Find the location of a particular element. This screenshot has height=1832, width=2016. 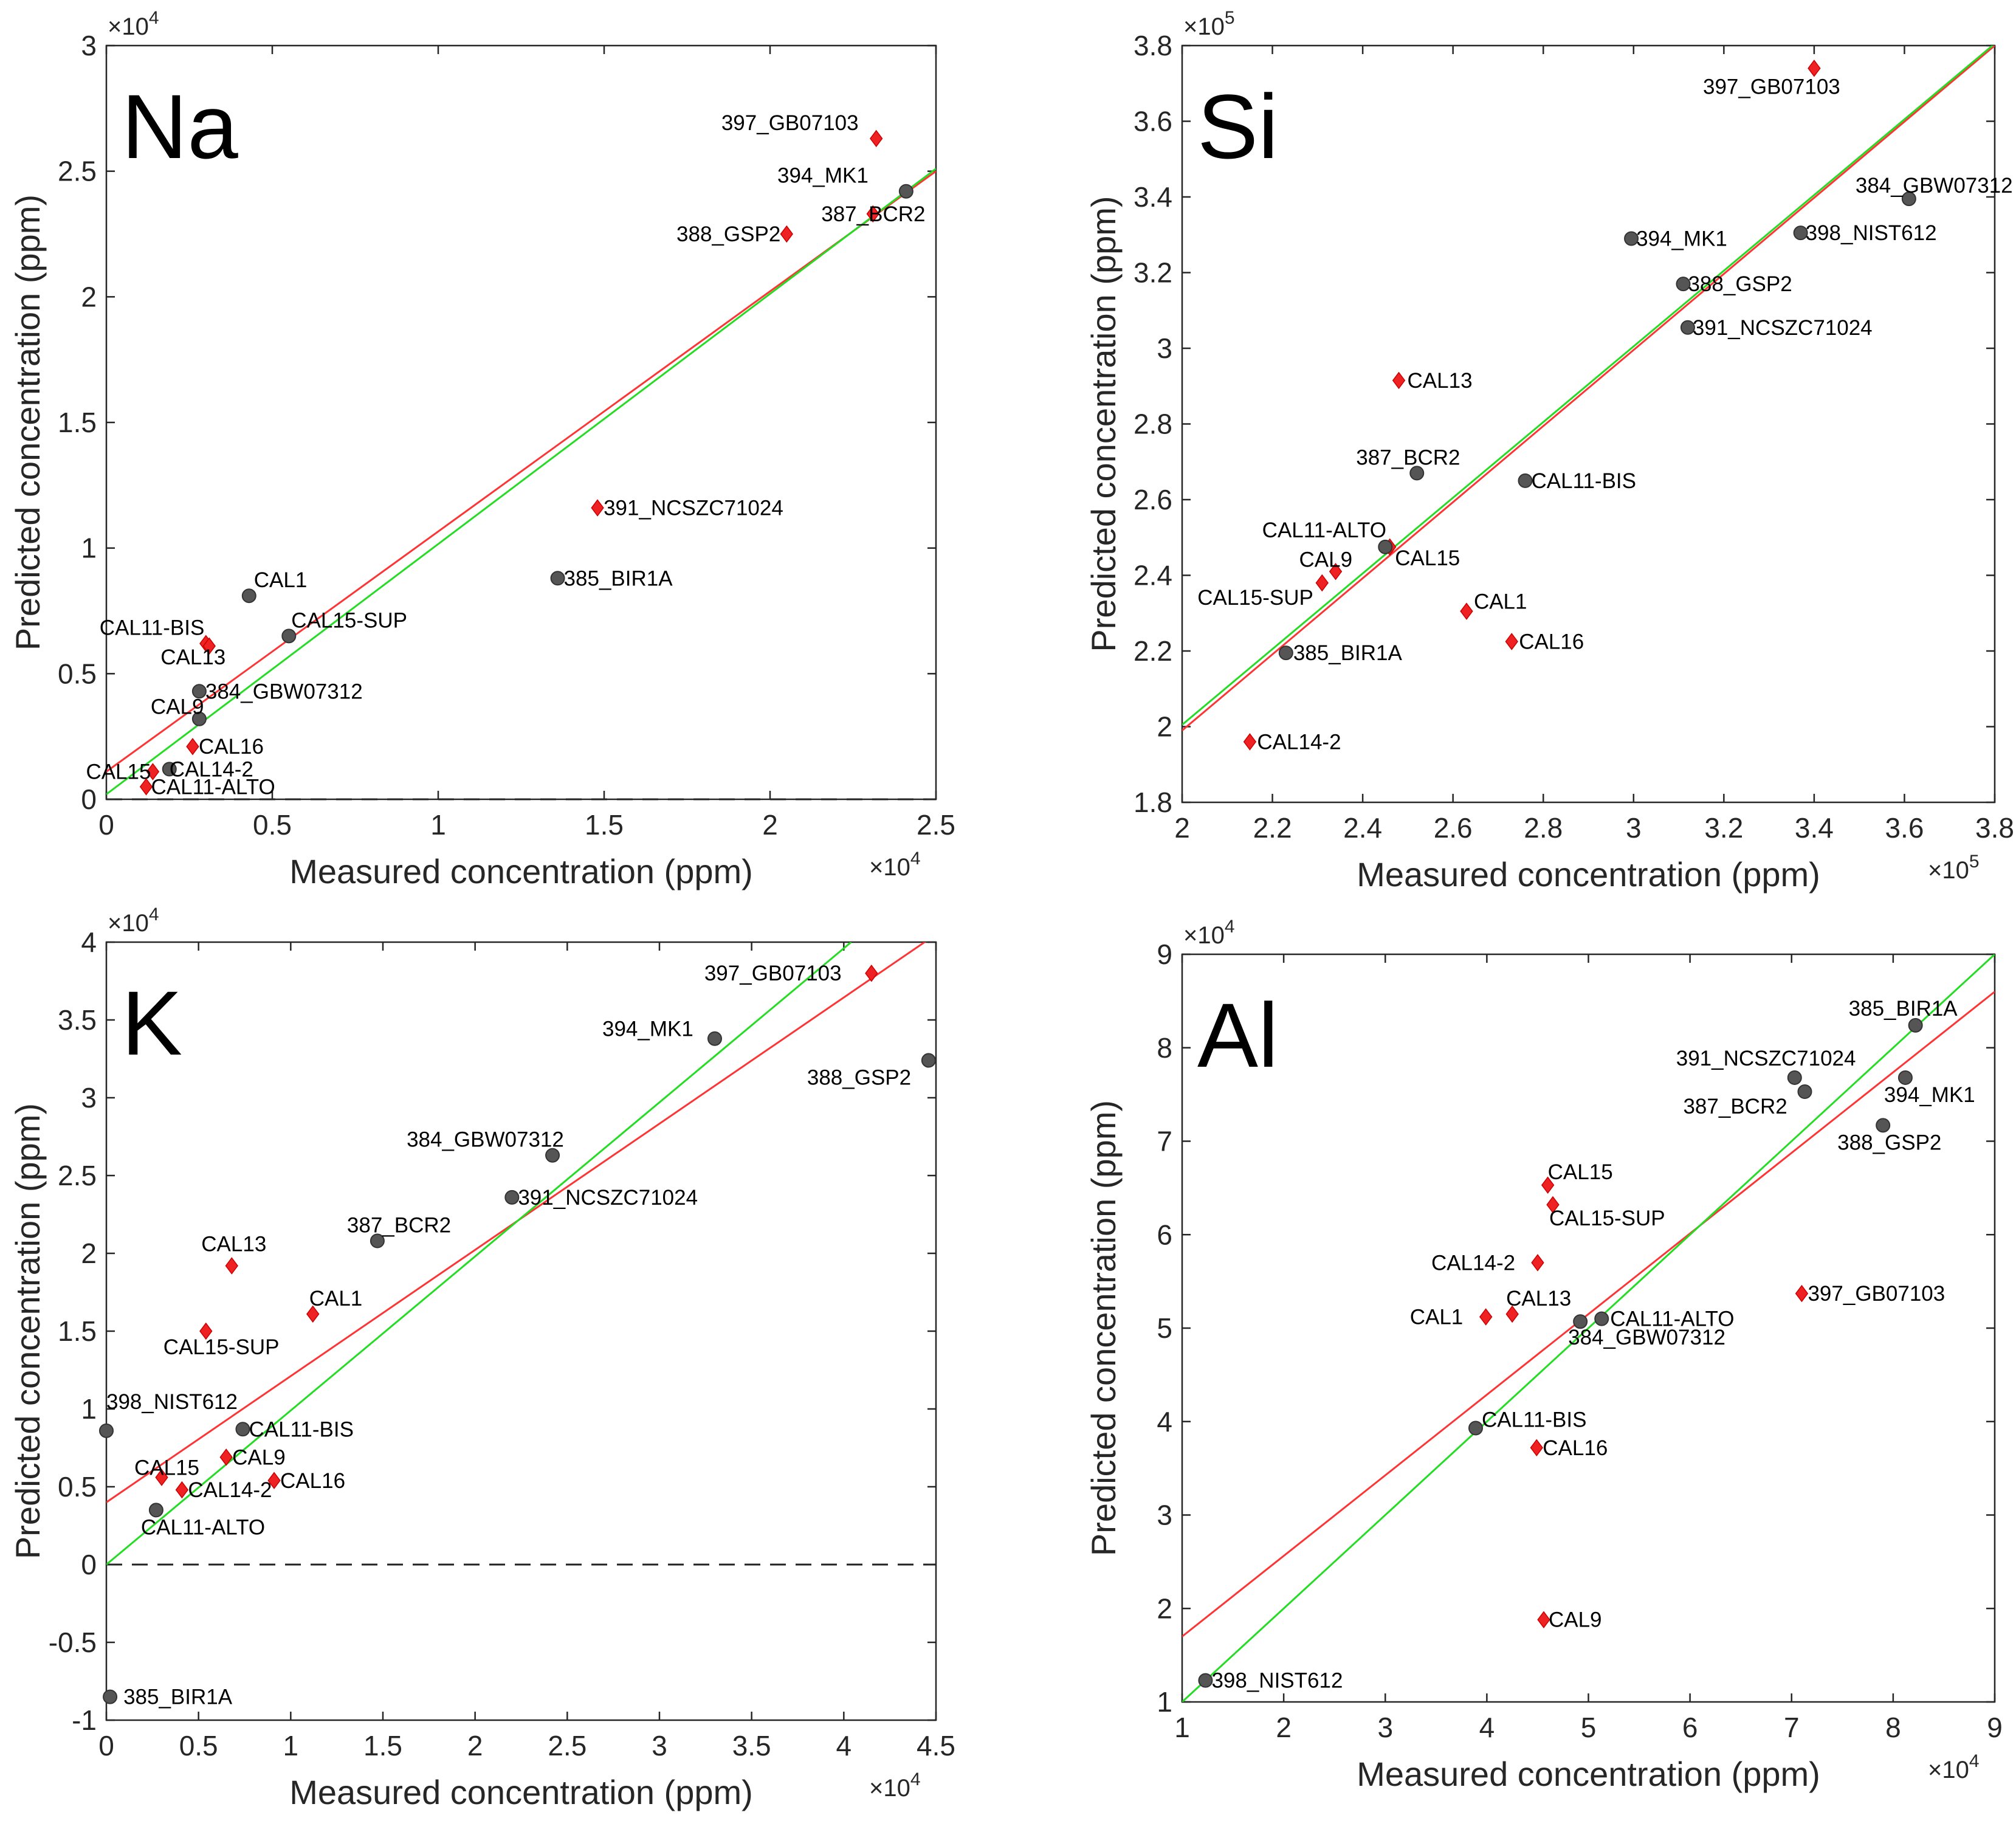

panel-title: Al is located at coordinates (1237, 1035).